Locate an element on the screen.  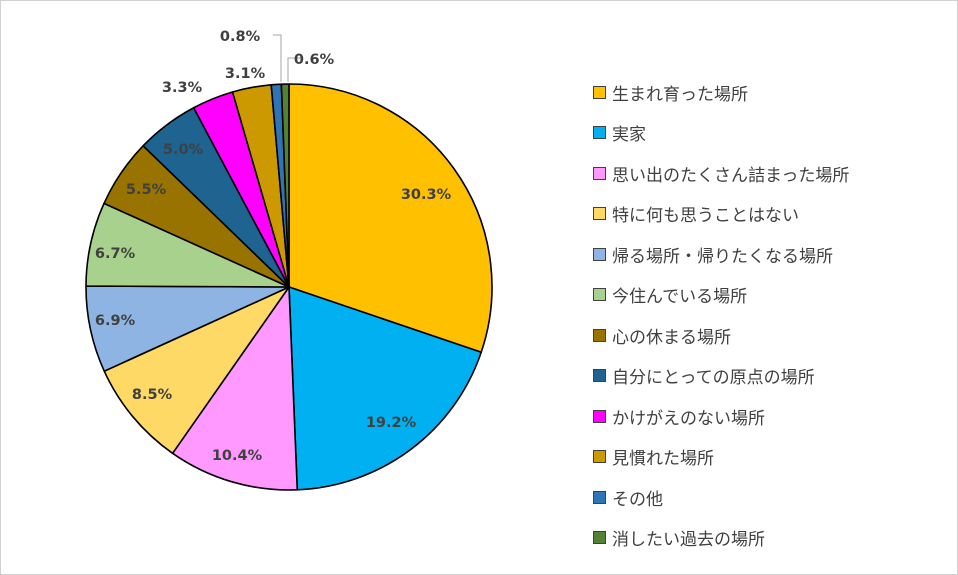
legend-item: 今住んでいる場所 is located at coordinates (763, 295).